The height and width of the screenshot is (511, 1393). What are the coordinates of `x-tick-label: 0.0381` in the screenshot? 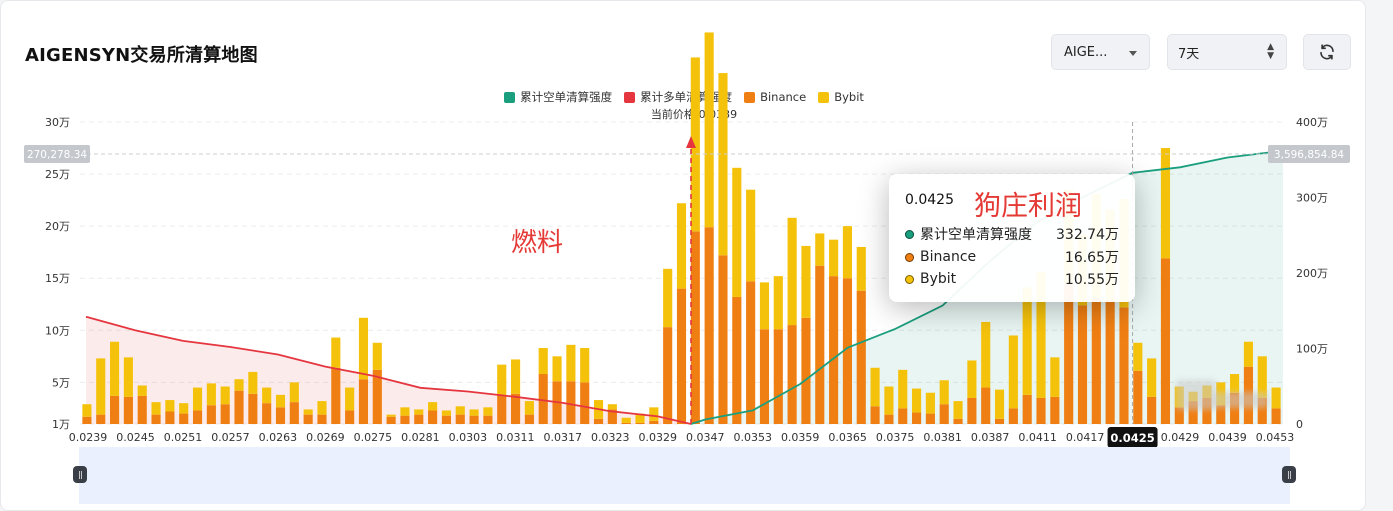 It's located at (942, 437).